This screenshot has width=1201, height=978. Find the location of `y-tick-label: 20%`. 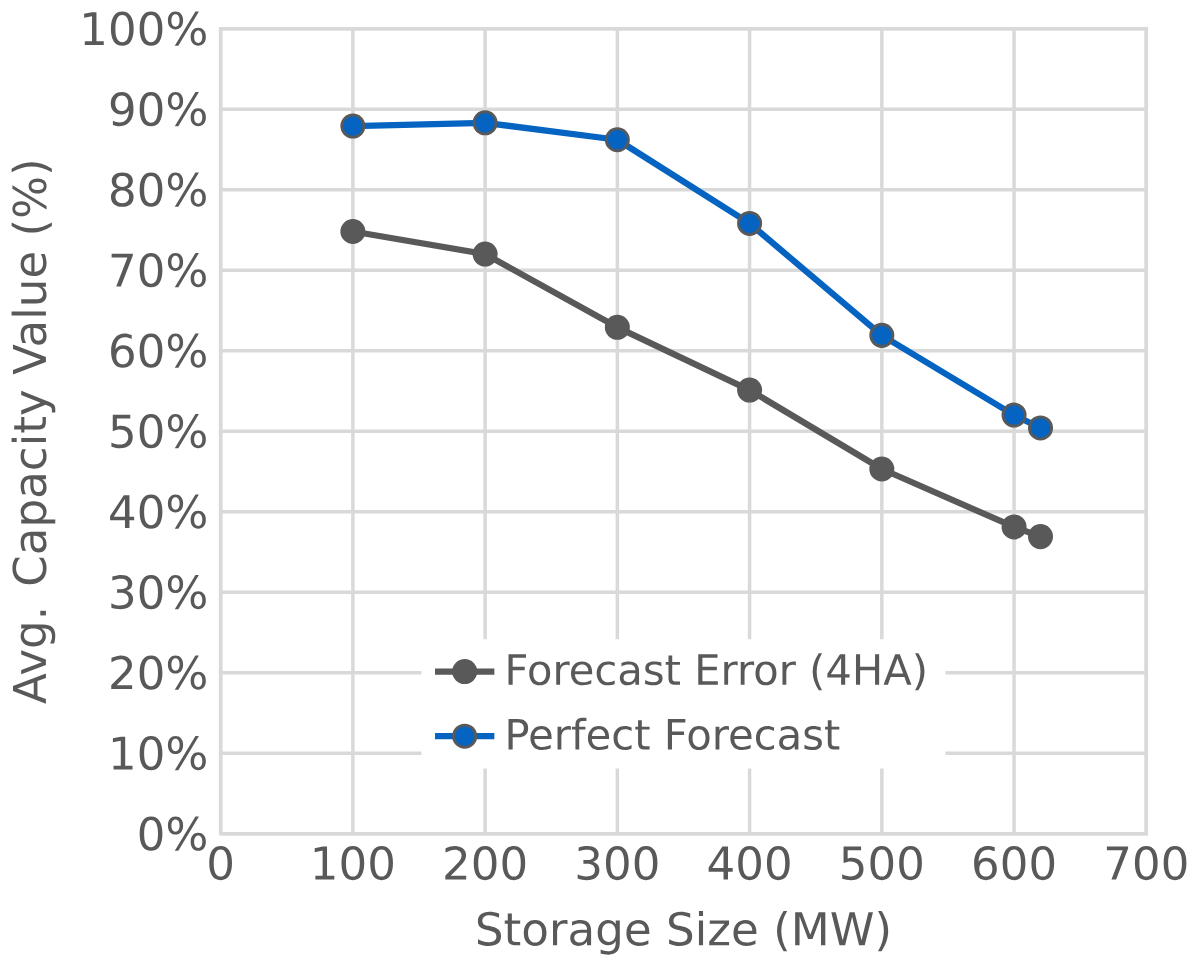

y-tick-label: 20% is located at coordinates (158, 672).